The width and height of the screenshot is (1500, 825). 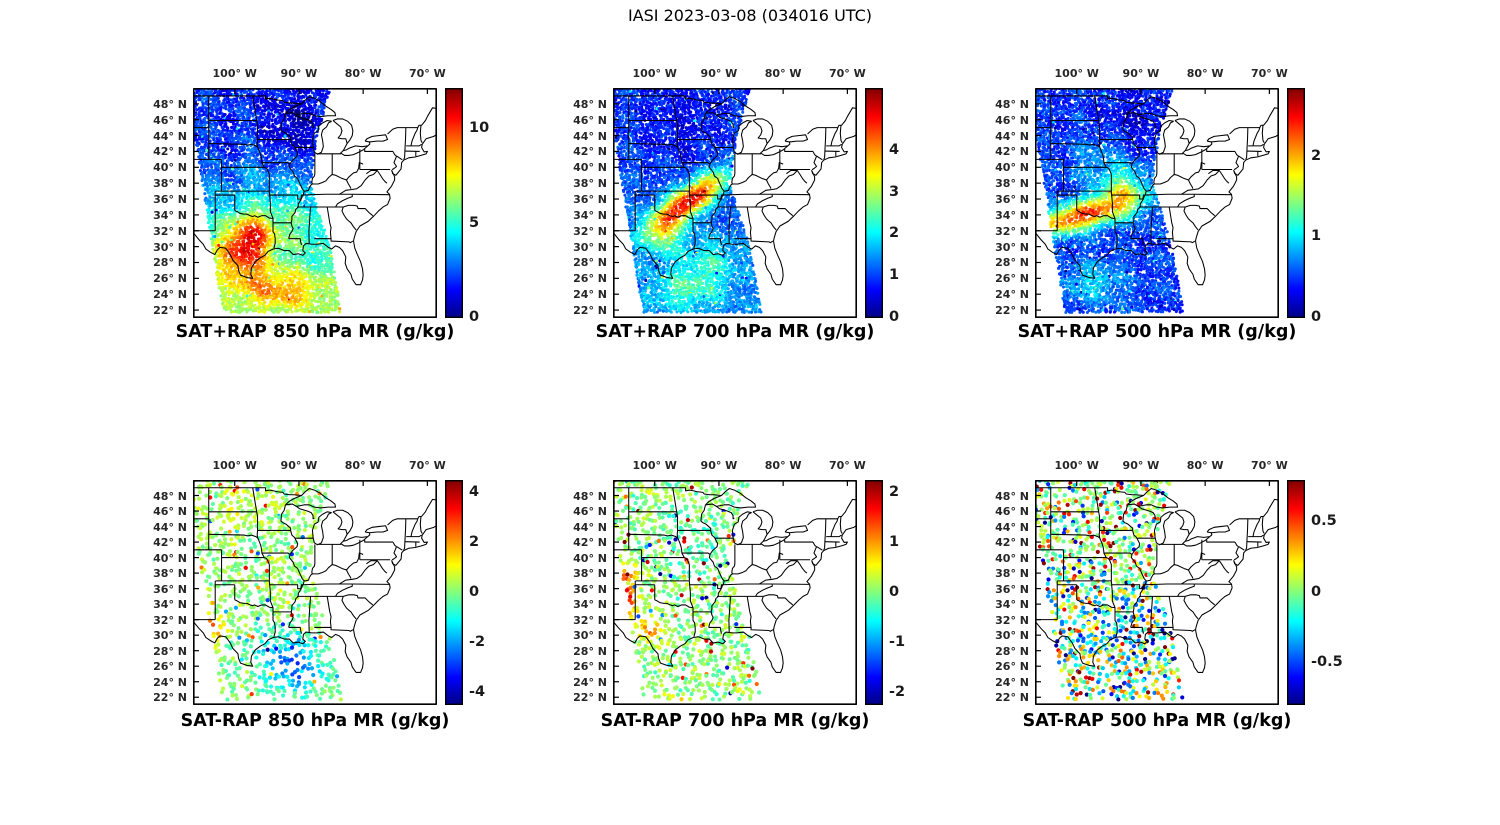 I want to click on panel-title: SAT-RAP 500 hPa MR (g/kg), so click(x=1157, y=721).